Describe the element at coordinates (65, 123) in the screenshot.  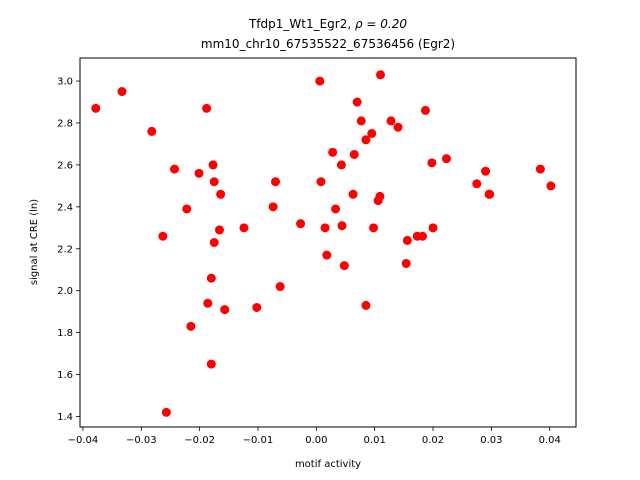
I see `y-tick-label: 2.8` at that location.